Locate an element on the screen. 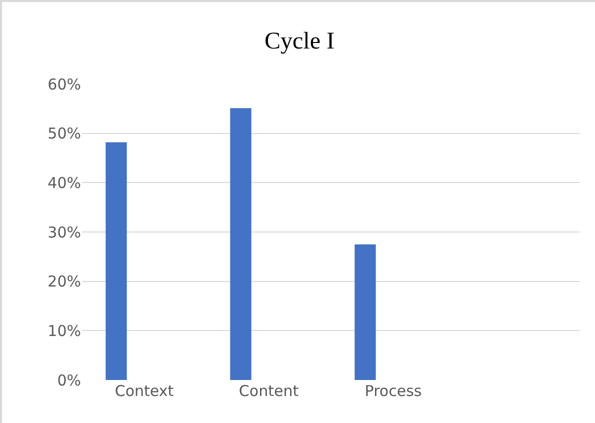 Image resolution: width=595 pixels, height=423 pixels. x-tick-label: Process is located at coordinates (393, 391).